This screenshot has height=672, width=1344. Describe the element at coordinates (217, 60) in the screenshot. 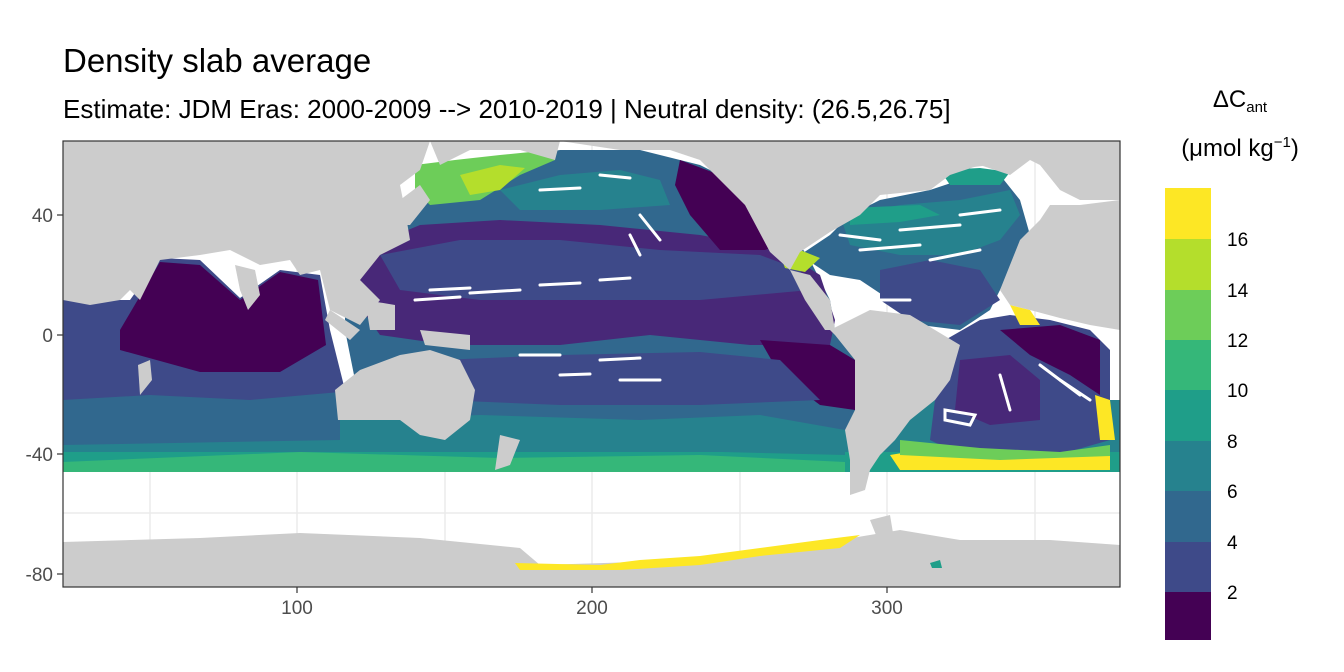

I see `plot-title: Density slab average` at that location.